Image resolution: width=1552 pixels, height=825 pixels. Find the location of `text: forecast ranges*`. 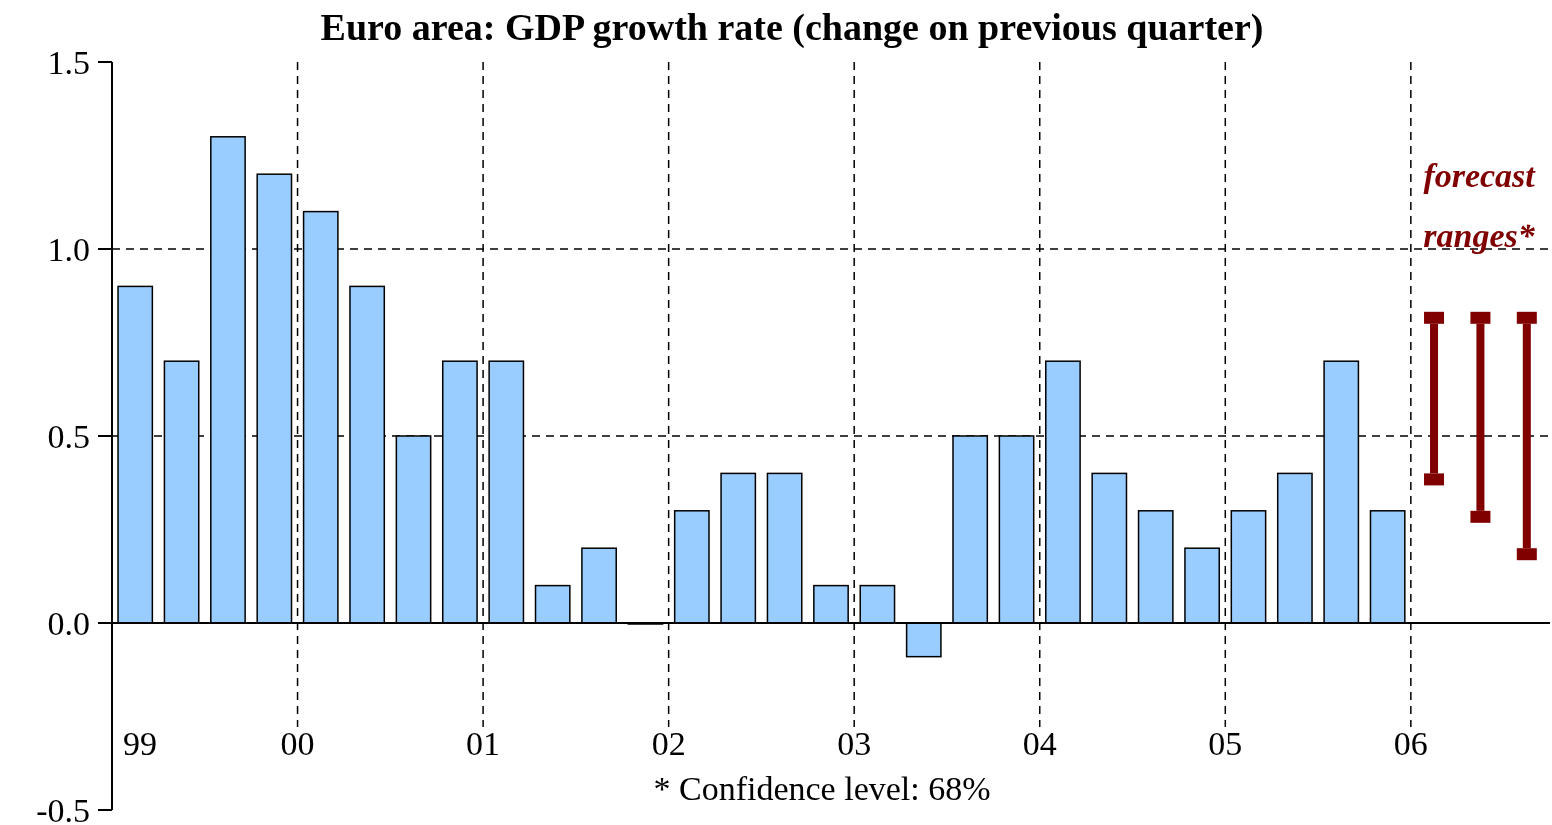

text: forecast ranges* is located at coordinates (1480, 205).